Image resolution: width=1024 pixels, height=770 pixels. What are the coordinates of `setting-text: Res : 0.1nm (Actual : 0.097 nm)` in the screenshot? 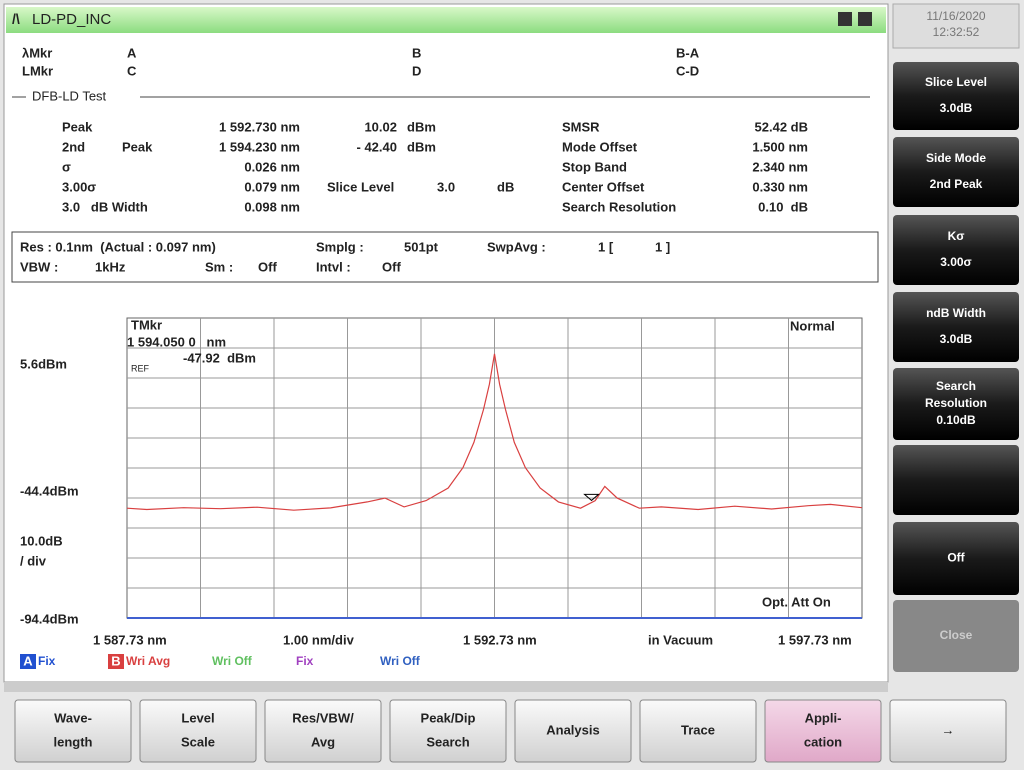 It's located at (118, 246).